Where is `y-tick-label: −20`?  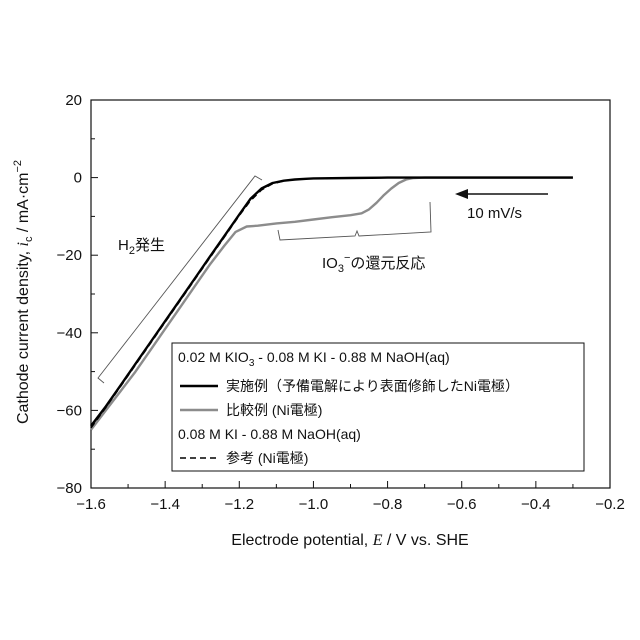 y-tick-label: −20 is located at coordinates (69, 255).